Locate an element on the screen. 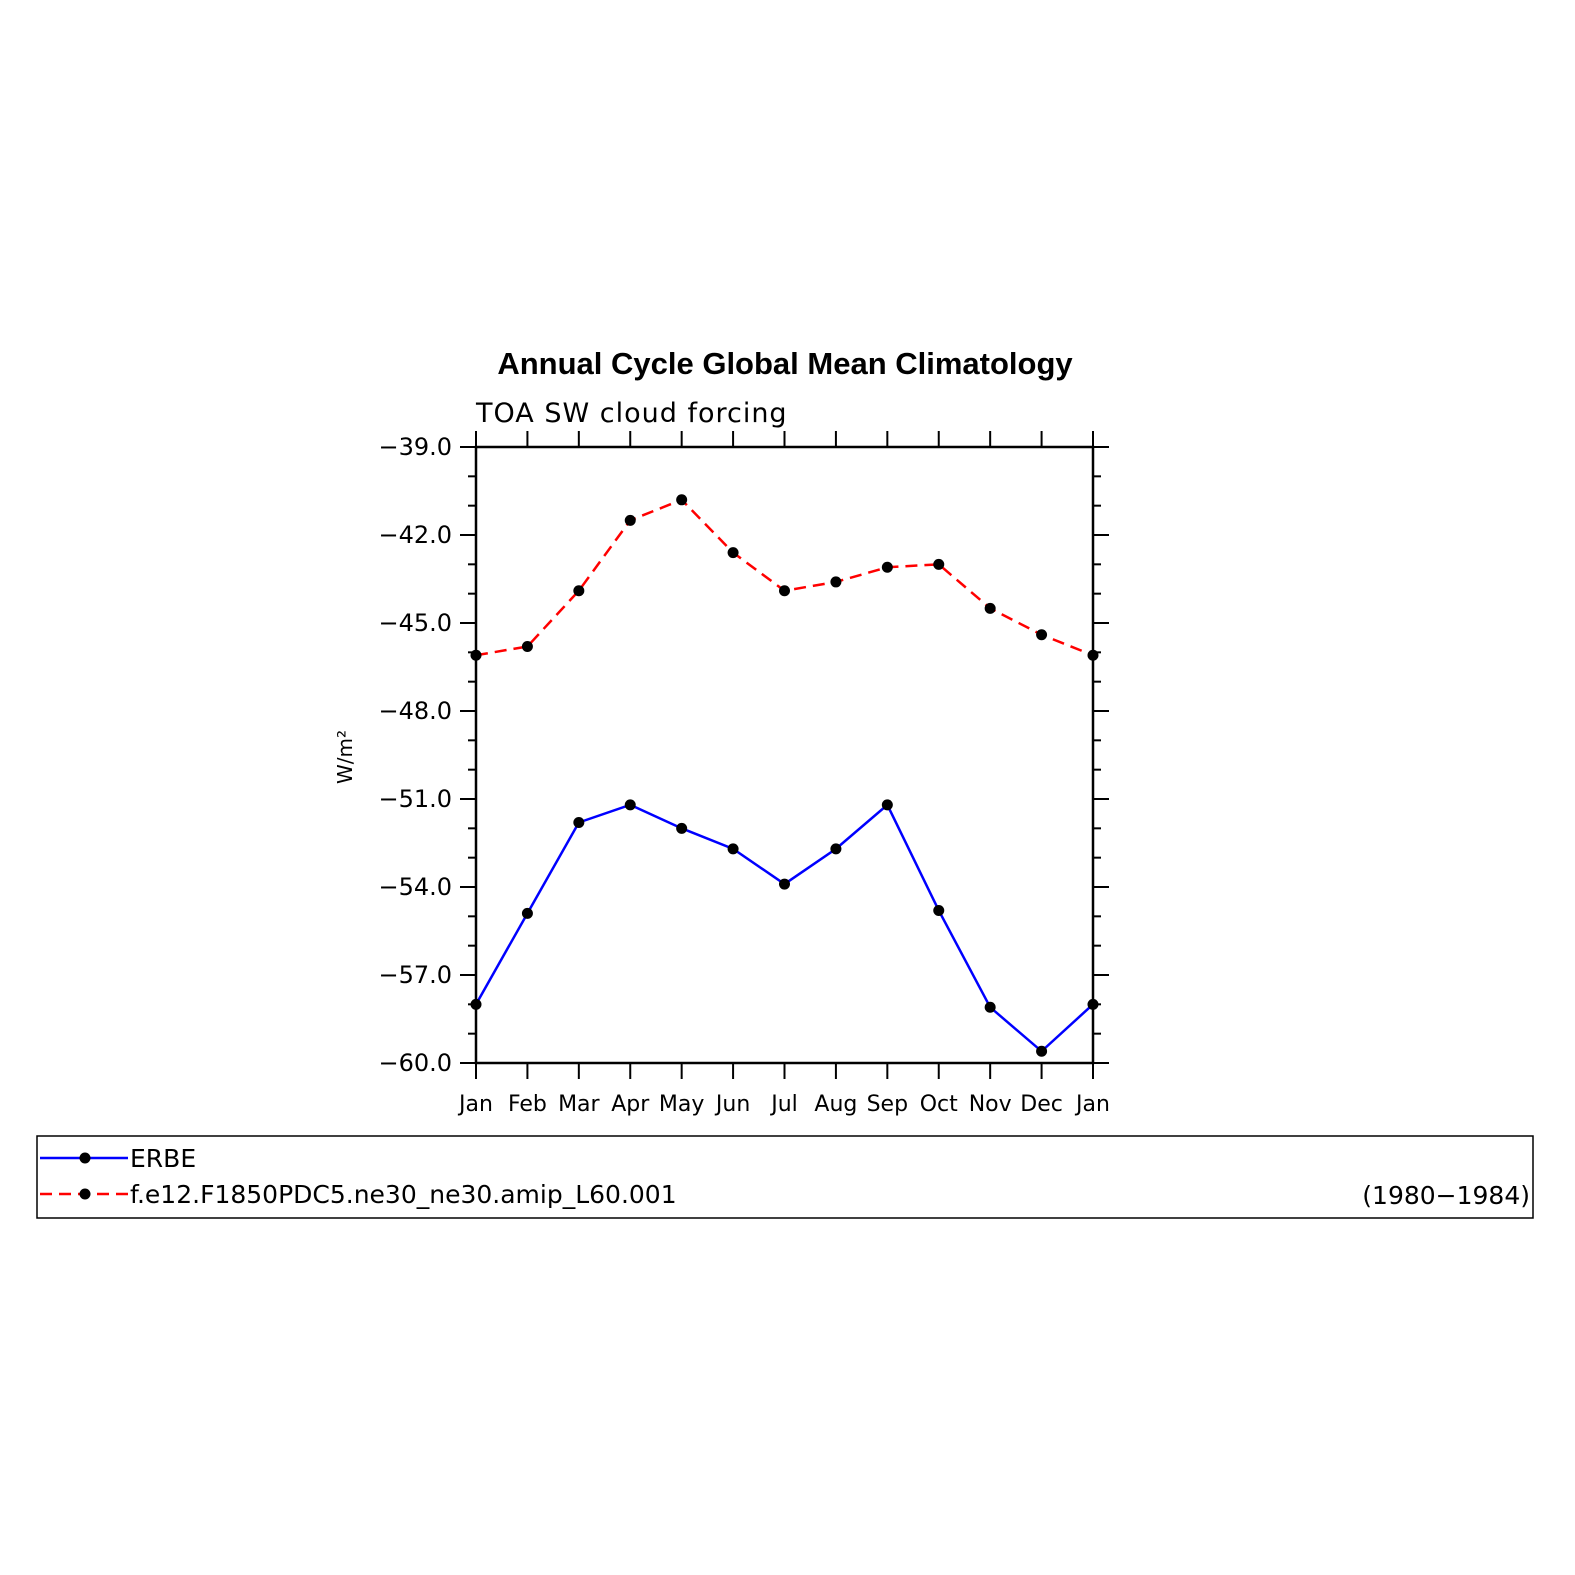 The height and width of the screenshot is (1575, 1575). y-axis-label: W/m² is located at coordinates (345, 757).